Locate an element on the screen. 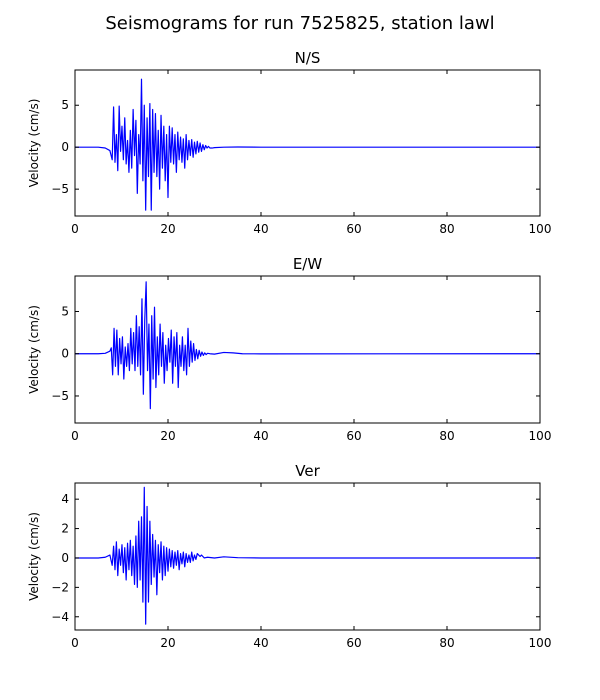 This screenshot has width=600, height=700. y-tick-label-ver: −4 is located at coordinates (60, 617).